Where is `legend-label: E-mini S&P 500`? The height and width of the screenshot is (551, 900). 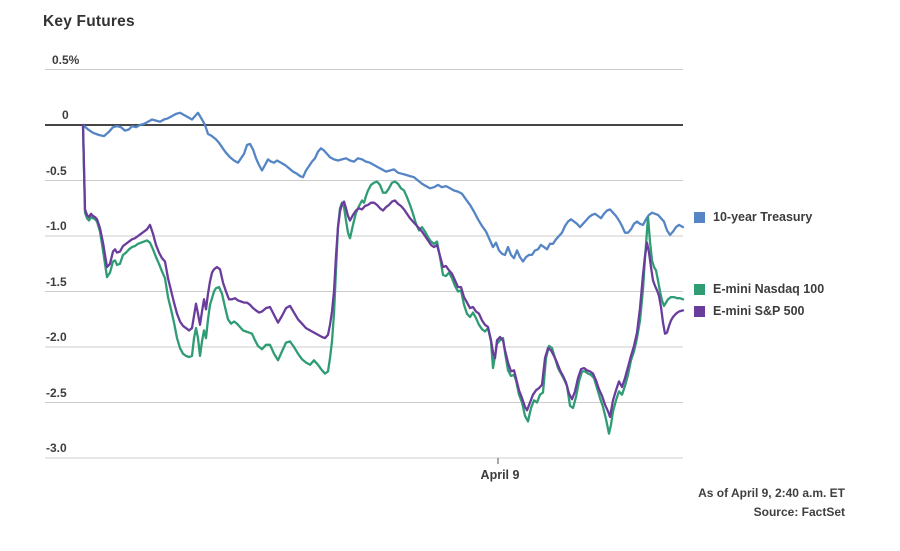
legend-label: E-mini S&P 500 is located at coordinates (759, 311).